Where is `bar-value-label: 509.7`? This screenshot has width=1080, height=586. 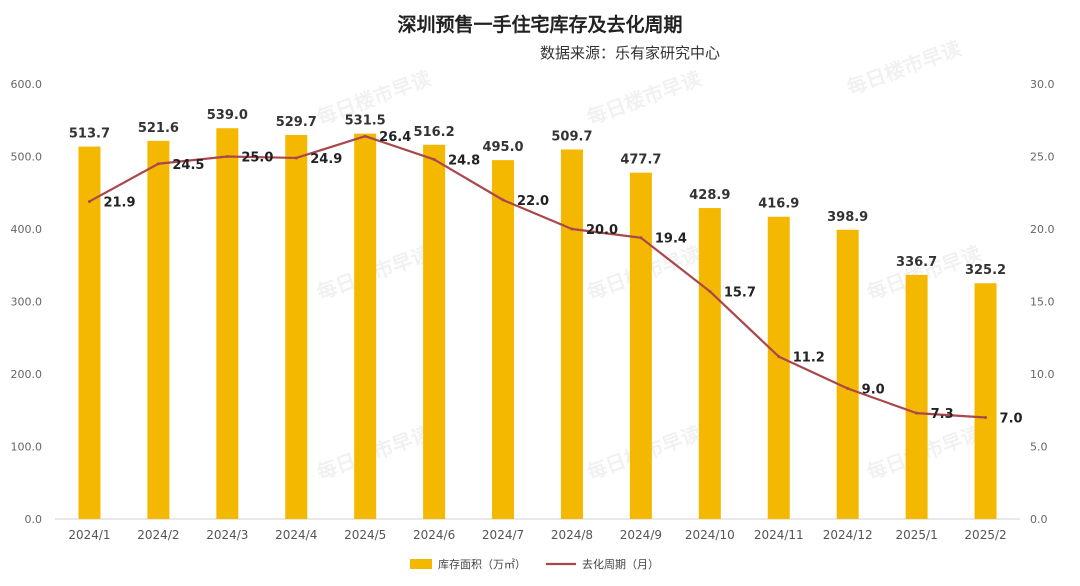
bar-value-label: 509.7 is located at coordinates (571, 136).